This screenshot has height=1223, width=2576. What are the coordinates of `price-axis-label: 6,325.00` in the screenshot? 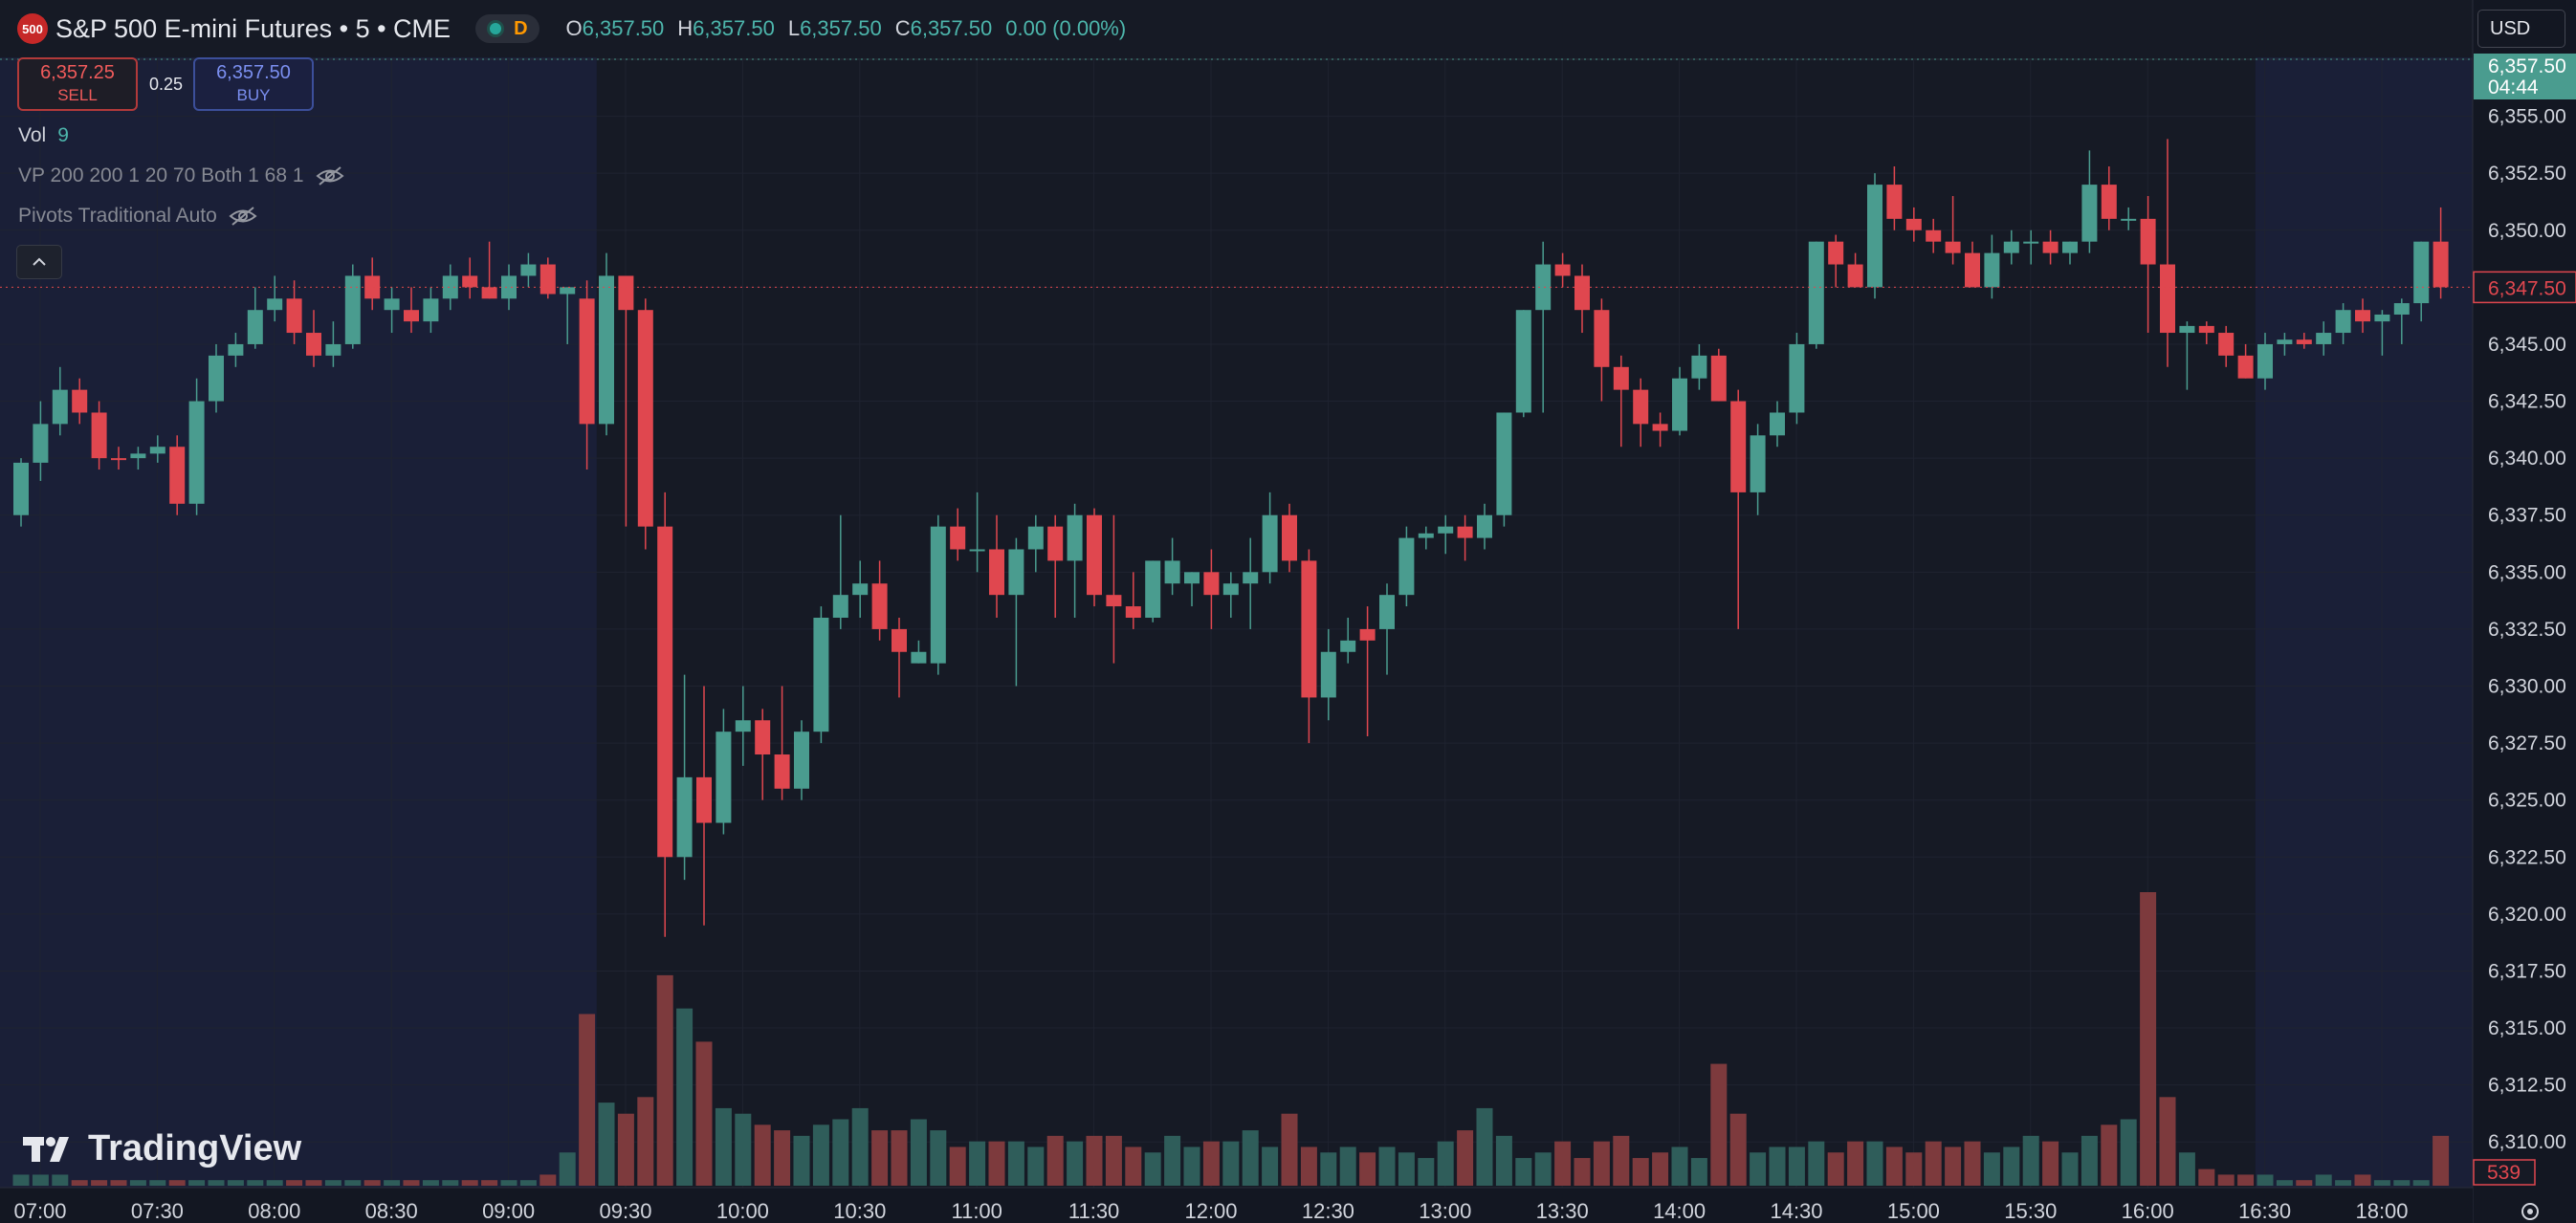 It's located at (2527, 801).